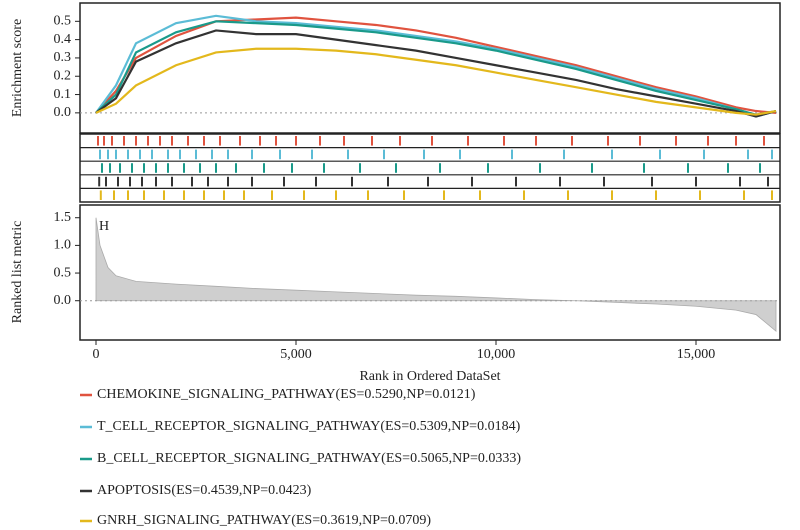 The width and height of the screenshot is (800, 530). What do you see at coordinates (696, 354) in the screenshot?
I see `x-tick-label: 15,000` at bounding box center [696, 354].